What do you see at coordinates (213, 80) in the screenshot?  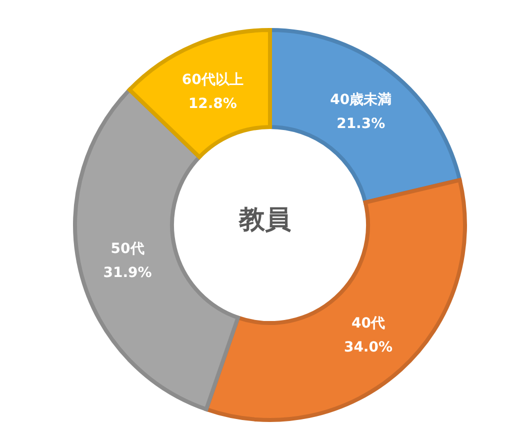 I see `slice-label: 60代以上` at bounding box center [213, 80].